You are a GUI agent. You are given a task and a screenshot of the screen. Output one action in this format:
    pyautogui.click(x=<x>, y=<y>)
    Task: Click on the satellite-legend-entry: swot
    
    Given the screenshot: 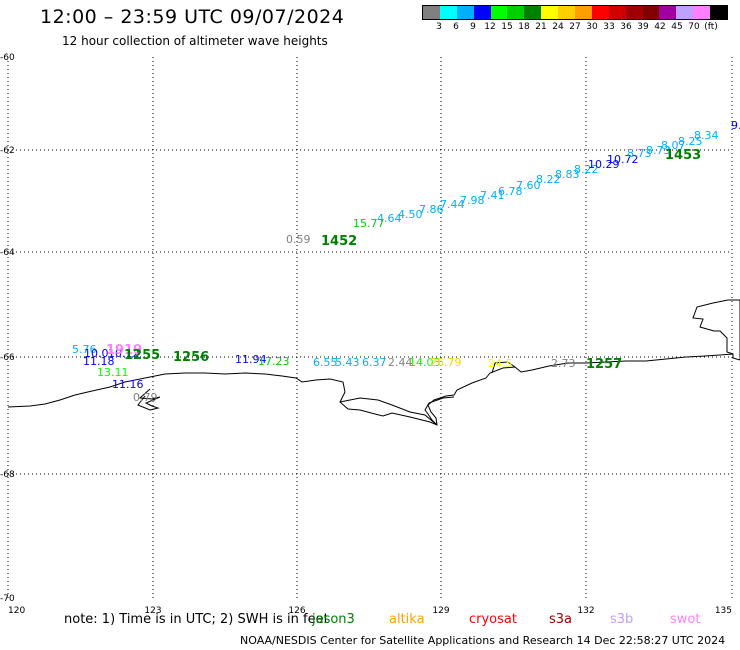 What is the action you would take?
    pyautogui.click(x=685, y=619)
    